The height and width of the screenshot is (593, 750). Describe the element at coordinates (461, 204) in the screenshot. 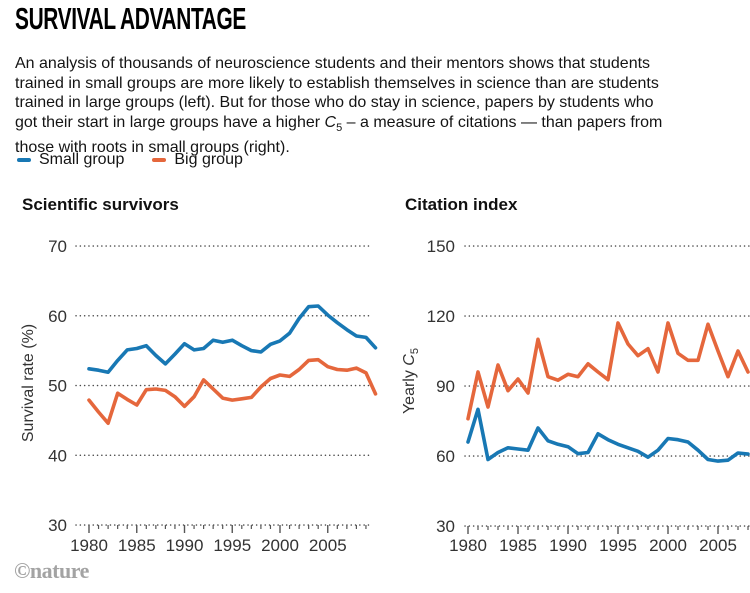

I see `right-chart-title: Citation index` at that location.